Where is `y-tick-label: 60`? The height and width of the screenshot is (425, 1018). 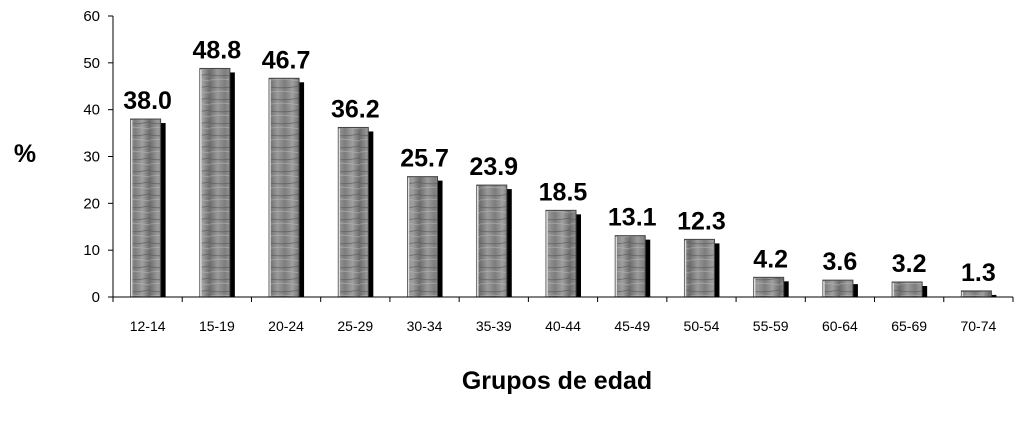
y-tick-label: 60 is located at coordinates (91, 16).